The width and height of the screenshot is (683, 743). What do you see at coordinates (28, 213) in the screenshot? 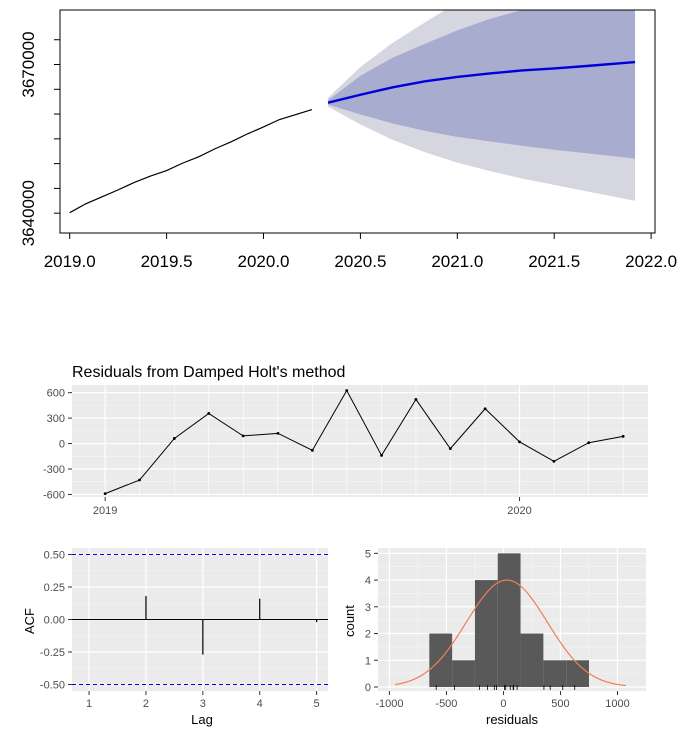
I see `forecast-ytick-label: 3640000` at bounding box center [28, 213].